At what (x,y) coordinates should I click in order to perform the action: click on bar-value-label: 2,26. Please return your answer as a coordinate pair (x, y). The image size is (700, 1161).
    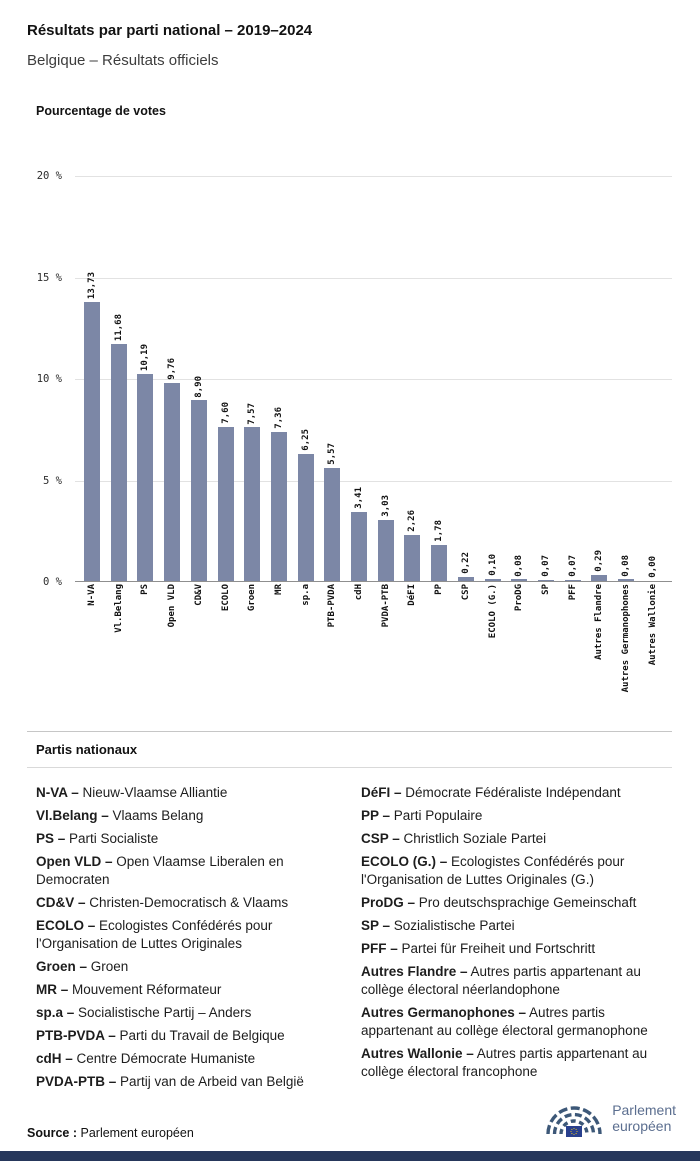
    Looking at the image, I should click on (412, 521).